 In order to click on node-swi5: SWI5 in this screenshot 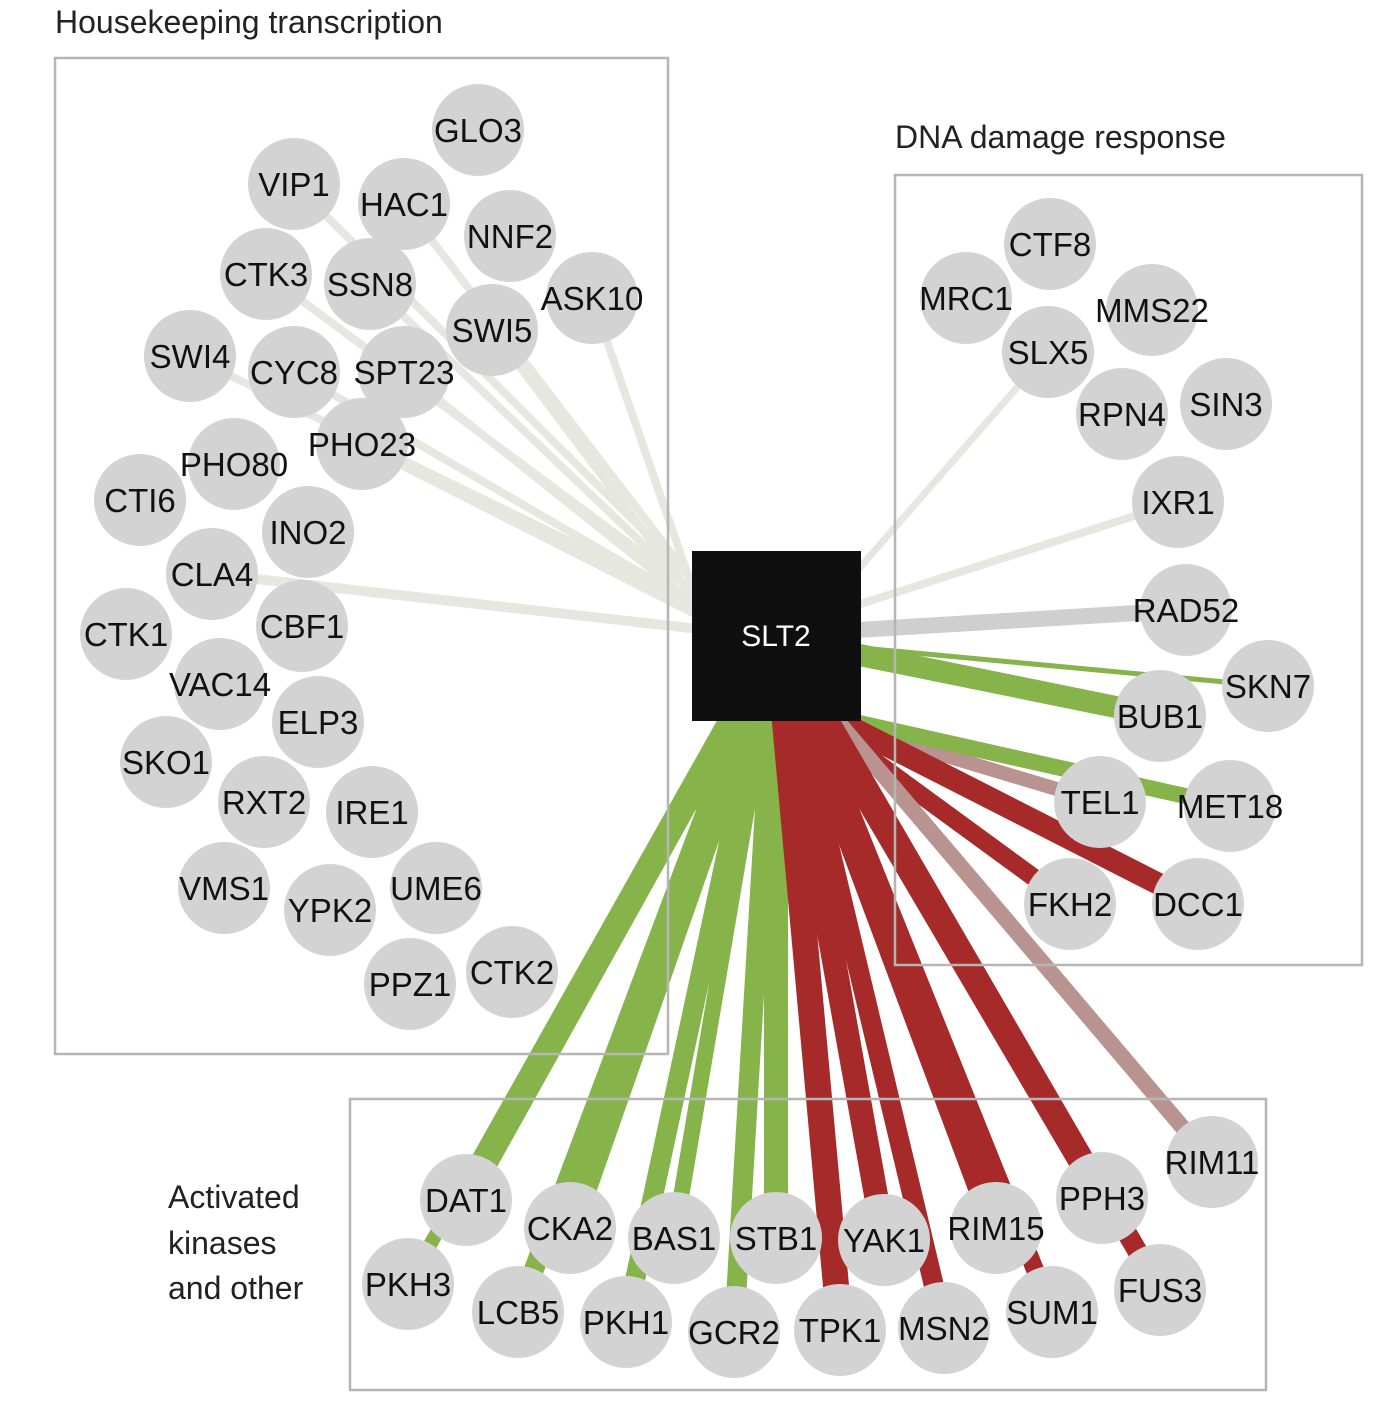, I will do `click(492, 330)`.